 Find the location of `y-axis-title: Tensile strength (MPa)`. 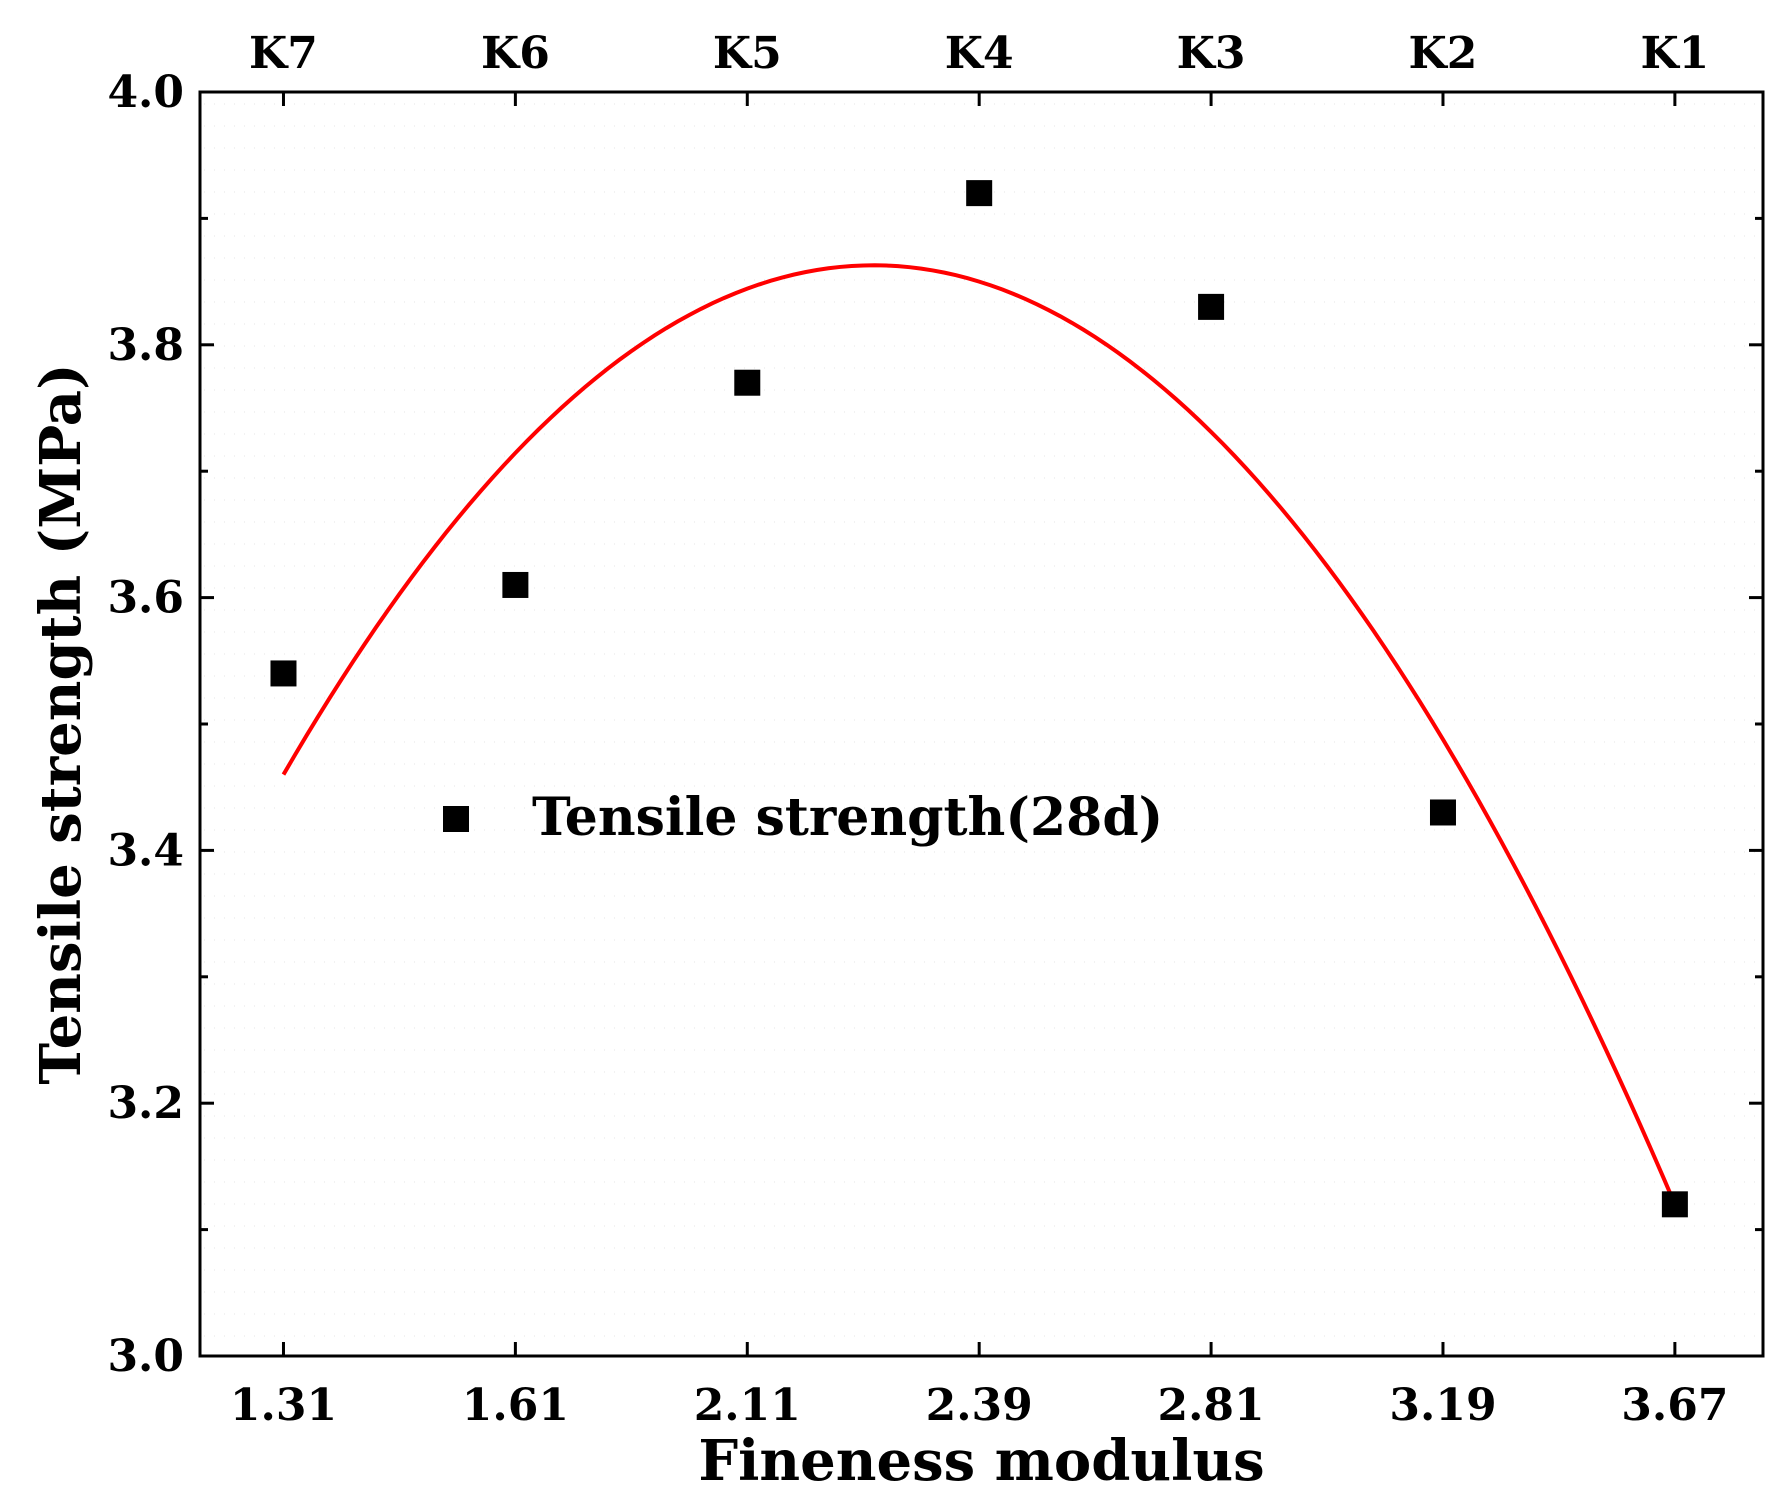

y-axis-title: Tensile strength (MPa) is located at coordinates (61, 723).